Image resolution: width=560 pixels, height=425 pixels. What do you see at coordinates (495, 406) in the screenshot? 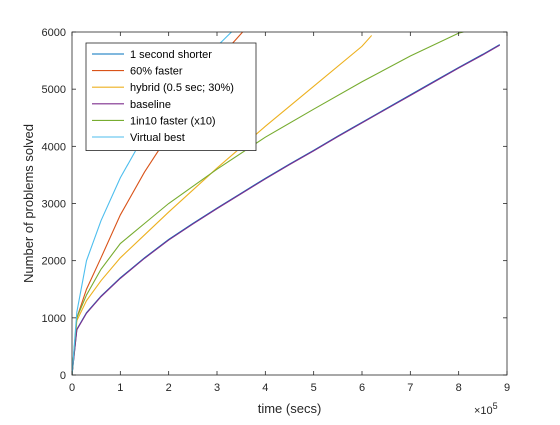
I see `x-axis-exponent-power: 5` at bounding box center [495, 406].